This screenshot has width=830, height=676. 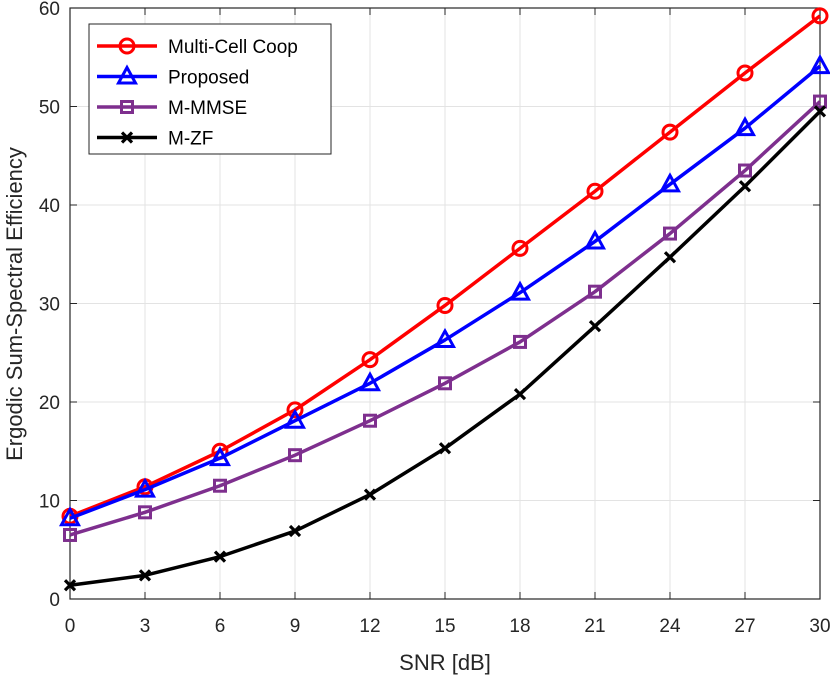 What do you see at coordinates (145, 626) in the screenshot?
I see `x-tick-label: 3` at bounding box center [145, 626].